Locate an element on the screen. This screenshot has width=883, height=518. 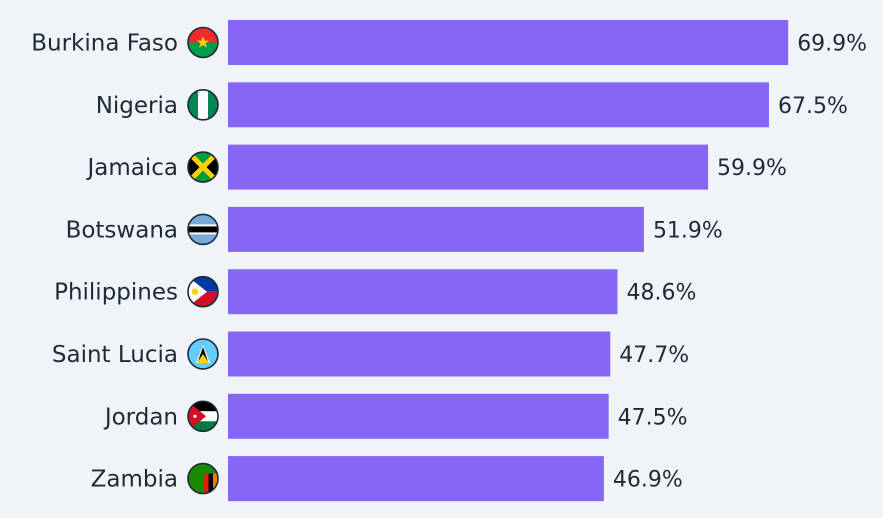
zambia-flag-icon is located at coordinates (203, 478).